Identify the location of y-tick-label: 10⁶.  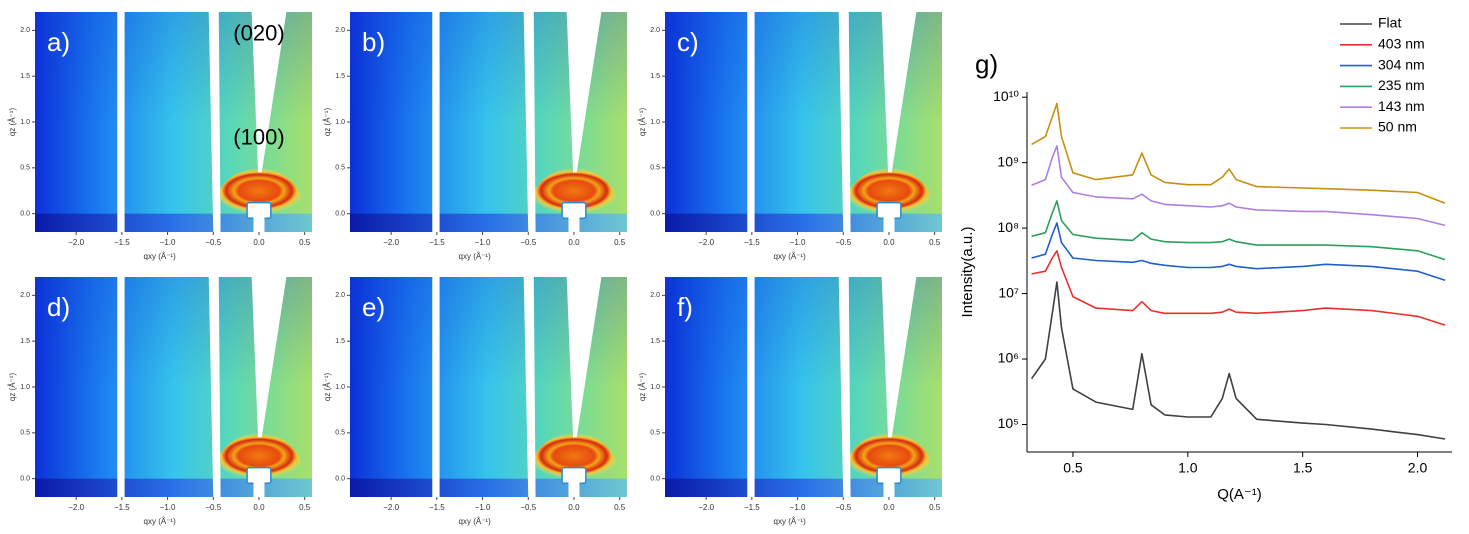
(1008, 358).